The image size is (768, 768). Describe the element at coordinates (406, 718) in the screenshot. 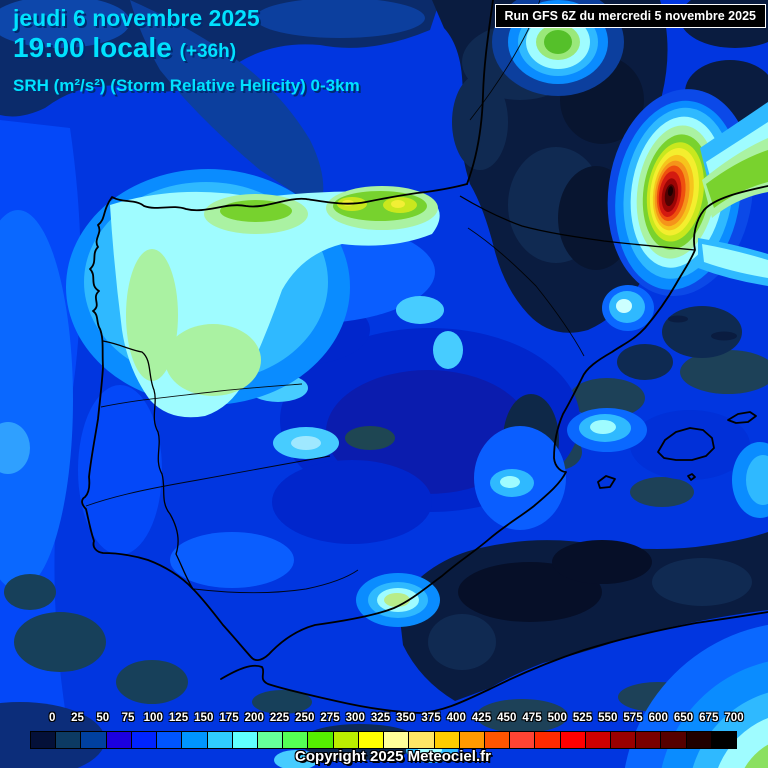

I see `legend-tick-label: 350` at that location.